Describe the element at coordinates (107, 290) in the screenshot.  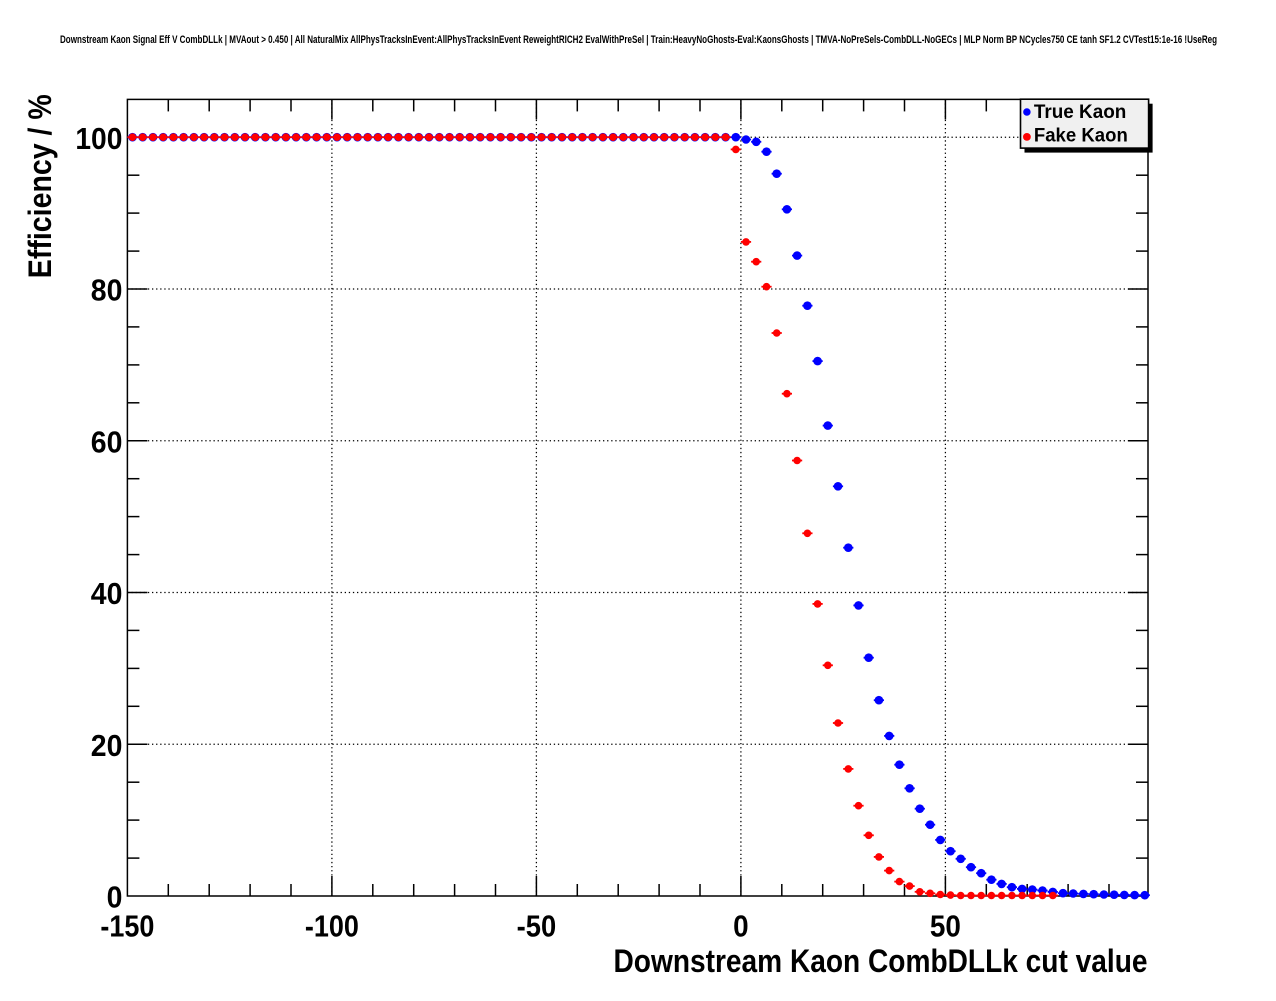
I see `svg-text: 80` at that location.